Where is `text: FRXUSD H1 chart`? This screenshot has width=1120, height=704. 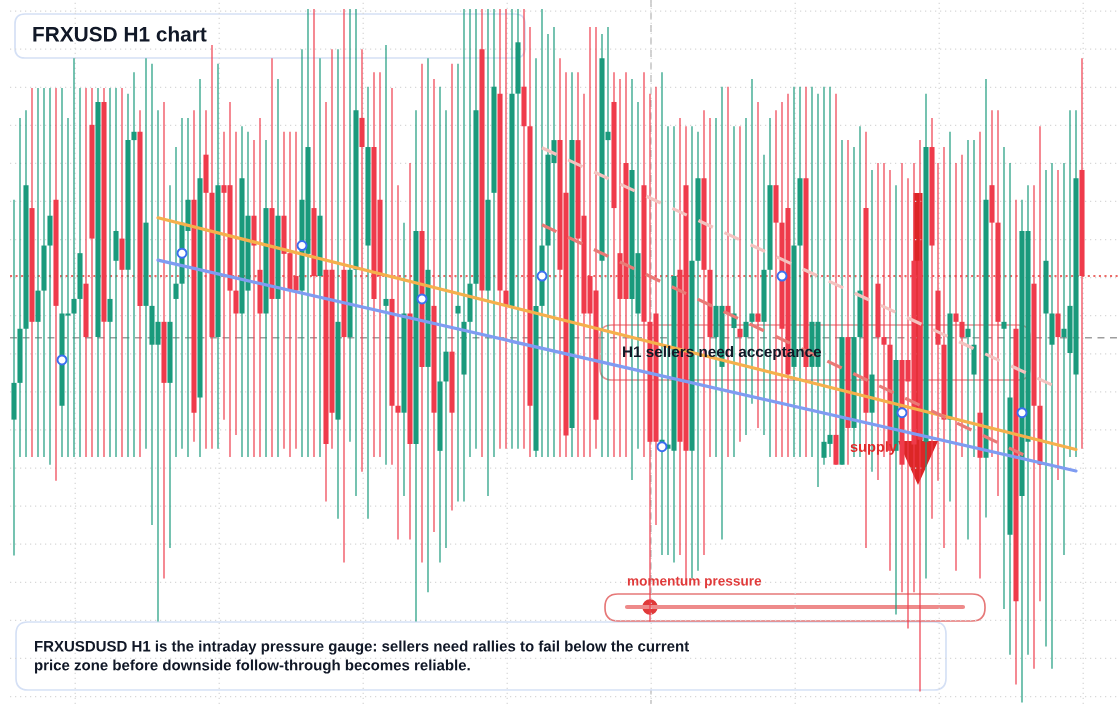
text: FRXUSD H1 chart is located at coordinates (120, 34).